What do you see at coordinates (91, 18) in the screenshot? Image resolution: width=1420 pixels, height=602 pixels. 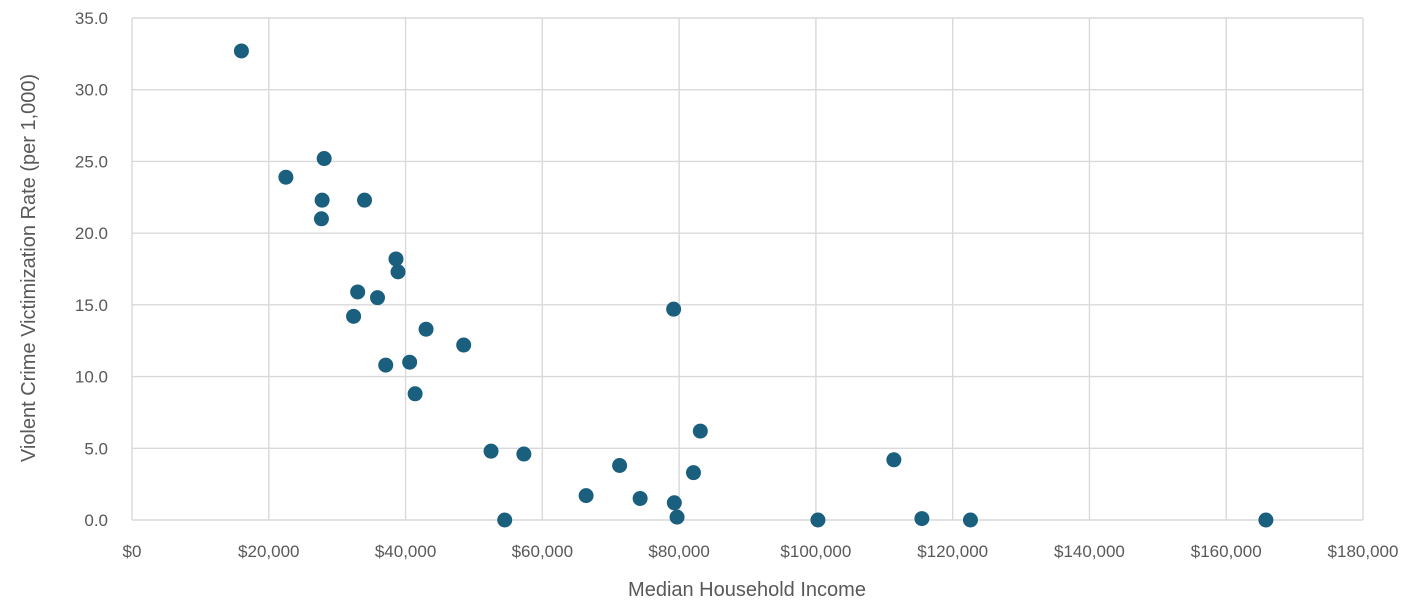 I see `y-tick-label: 35.0` at bounding box center [91, 18].